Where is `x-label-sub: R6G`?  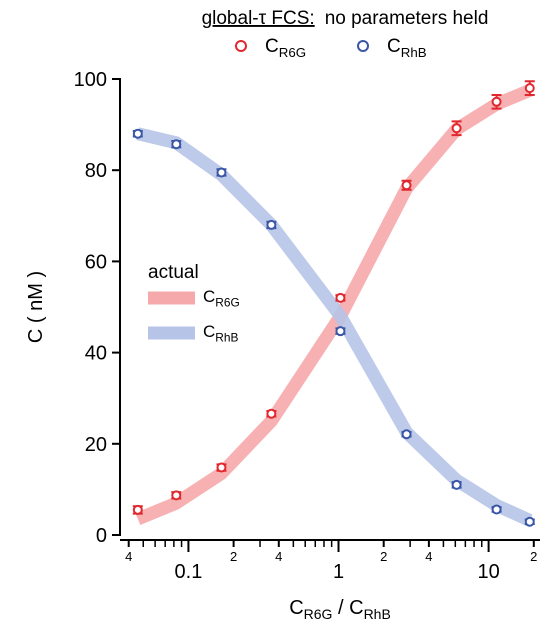
x-label-sub: R6G is located at coordinates (318, 614).